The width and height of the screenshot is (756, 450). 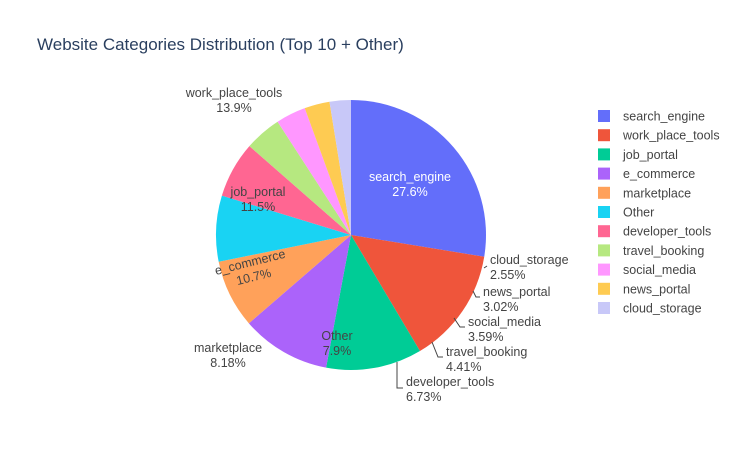 What do you see at coordinates (437, 349) in the screenshot?
I see `leader-line-travel-booking` at bounding box center [437, 349].